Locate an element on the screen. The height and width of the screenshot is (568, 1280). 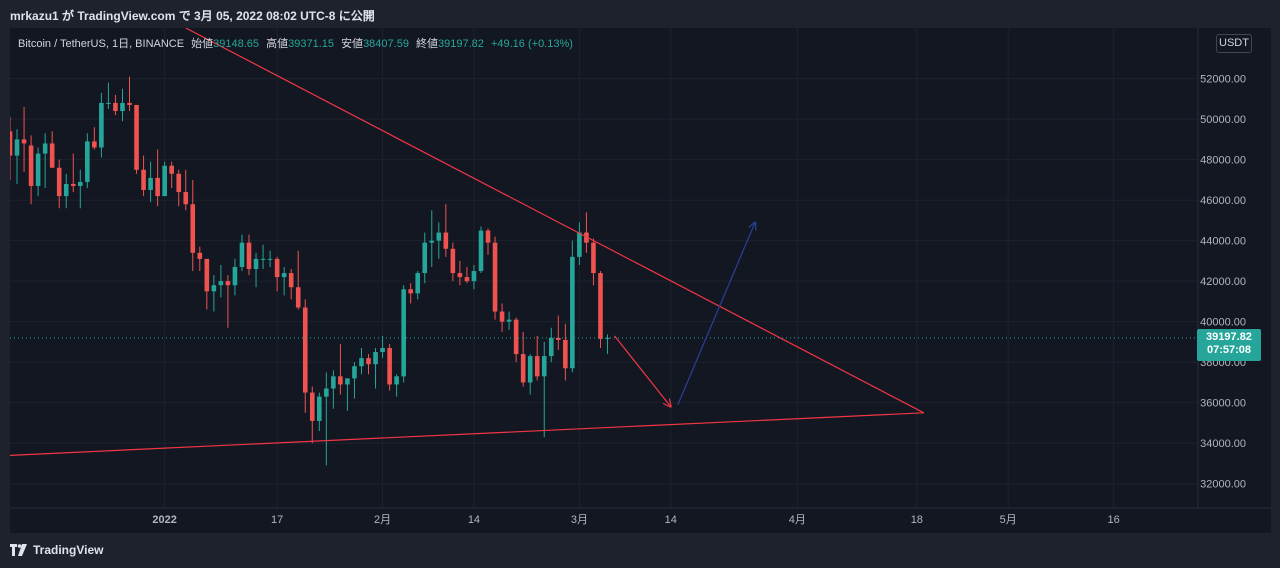
time-tick-label: 17 is located at coordinates (277, 520).